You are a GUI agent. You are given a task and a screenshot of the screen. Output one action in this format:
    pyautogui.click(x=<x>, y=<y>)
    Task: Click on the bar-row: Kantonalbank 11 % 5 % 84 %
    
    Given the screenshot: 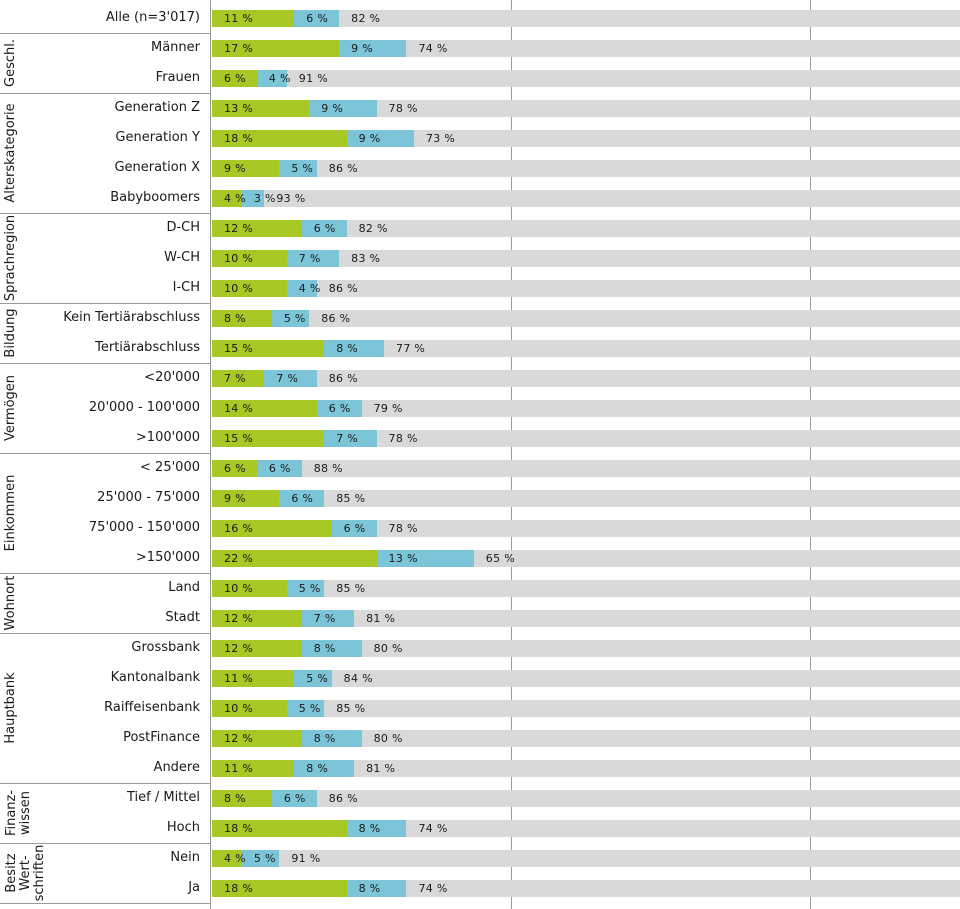 What is the action you would take?
    pyautogui.click(x=480, y=678)
    